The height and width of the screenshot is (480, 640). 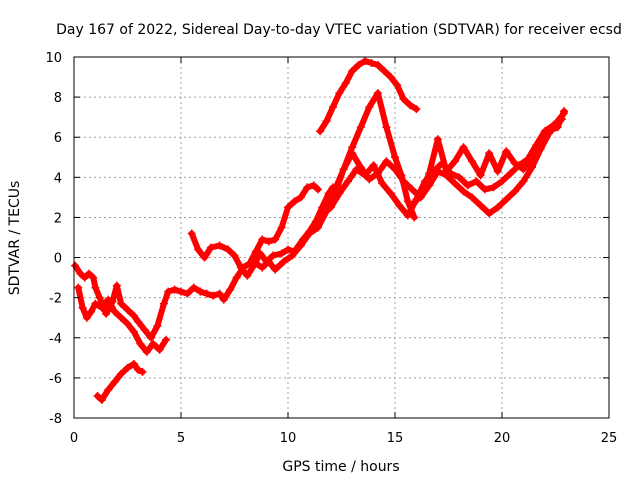 What do you see at coordinates (288, 438) in the screenshot?
I see `x-tick-label: 10` at bounding box center [288, 438].